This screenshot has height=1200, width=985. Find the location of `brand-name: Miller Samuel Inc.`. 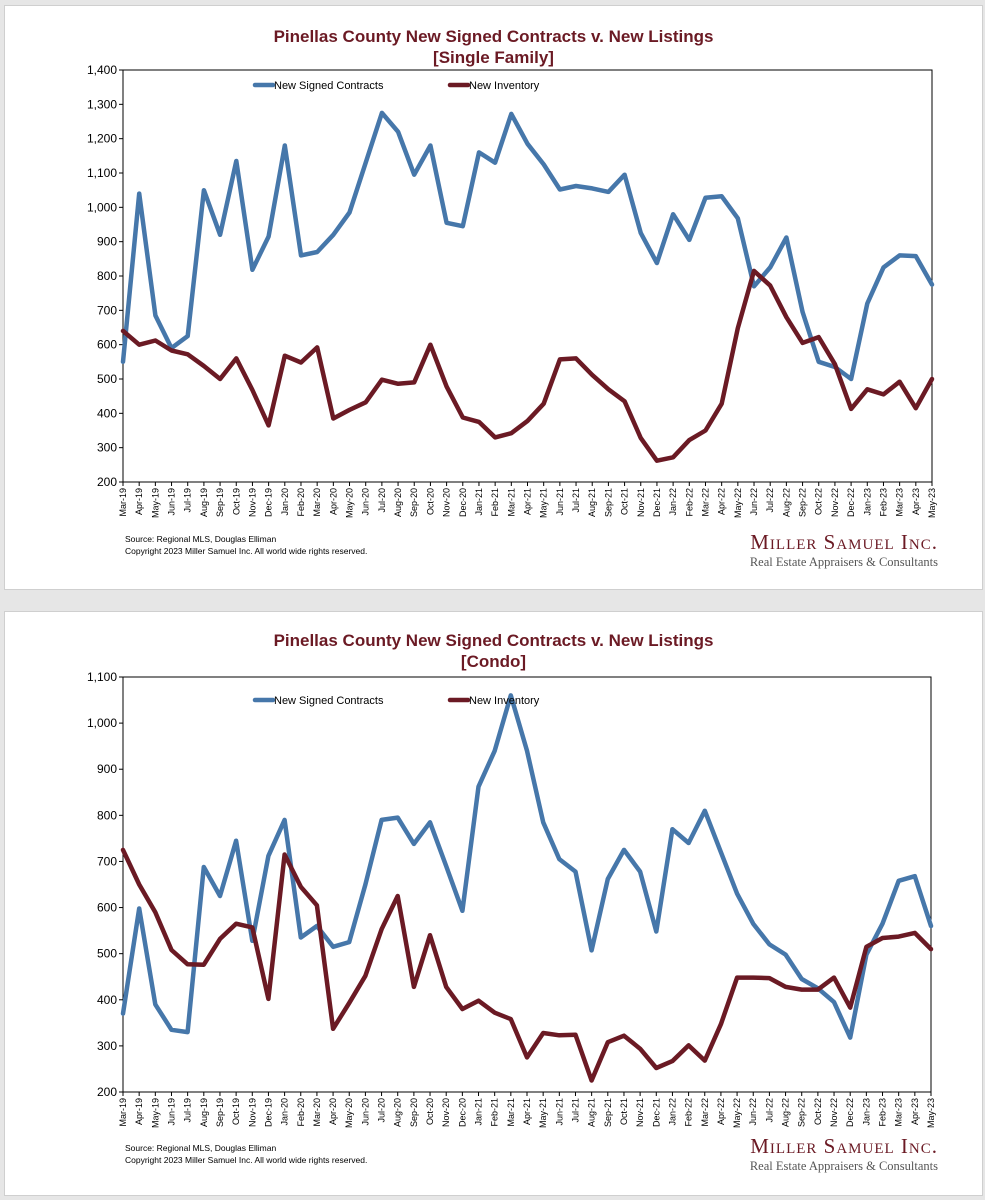

brand-name: Miller Samuel Inc. is located at coordinates (844, 1146).